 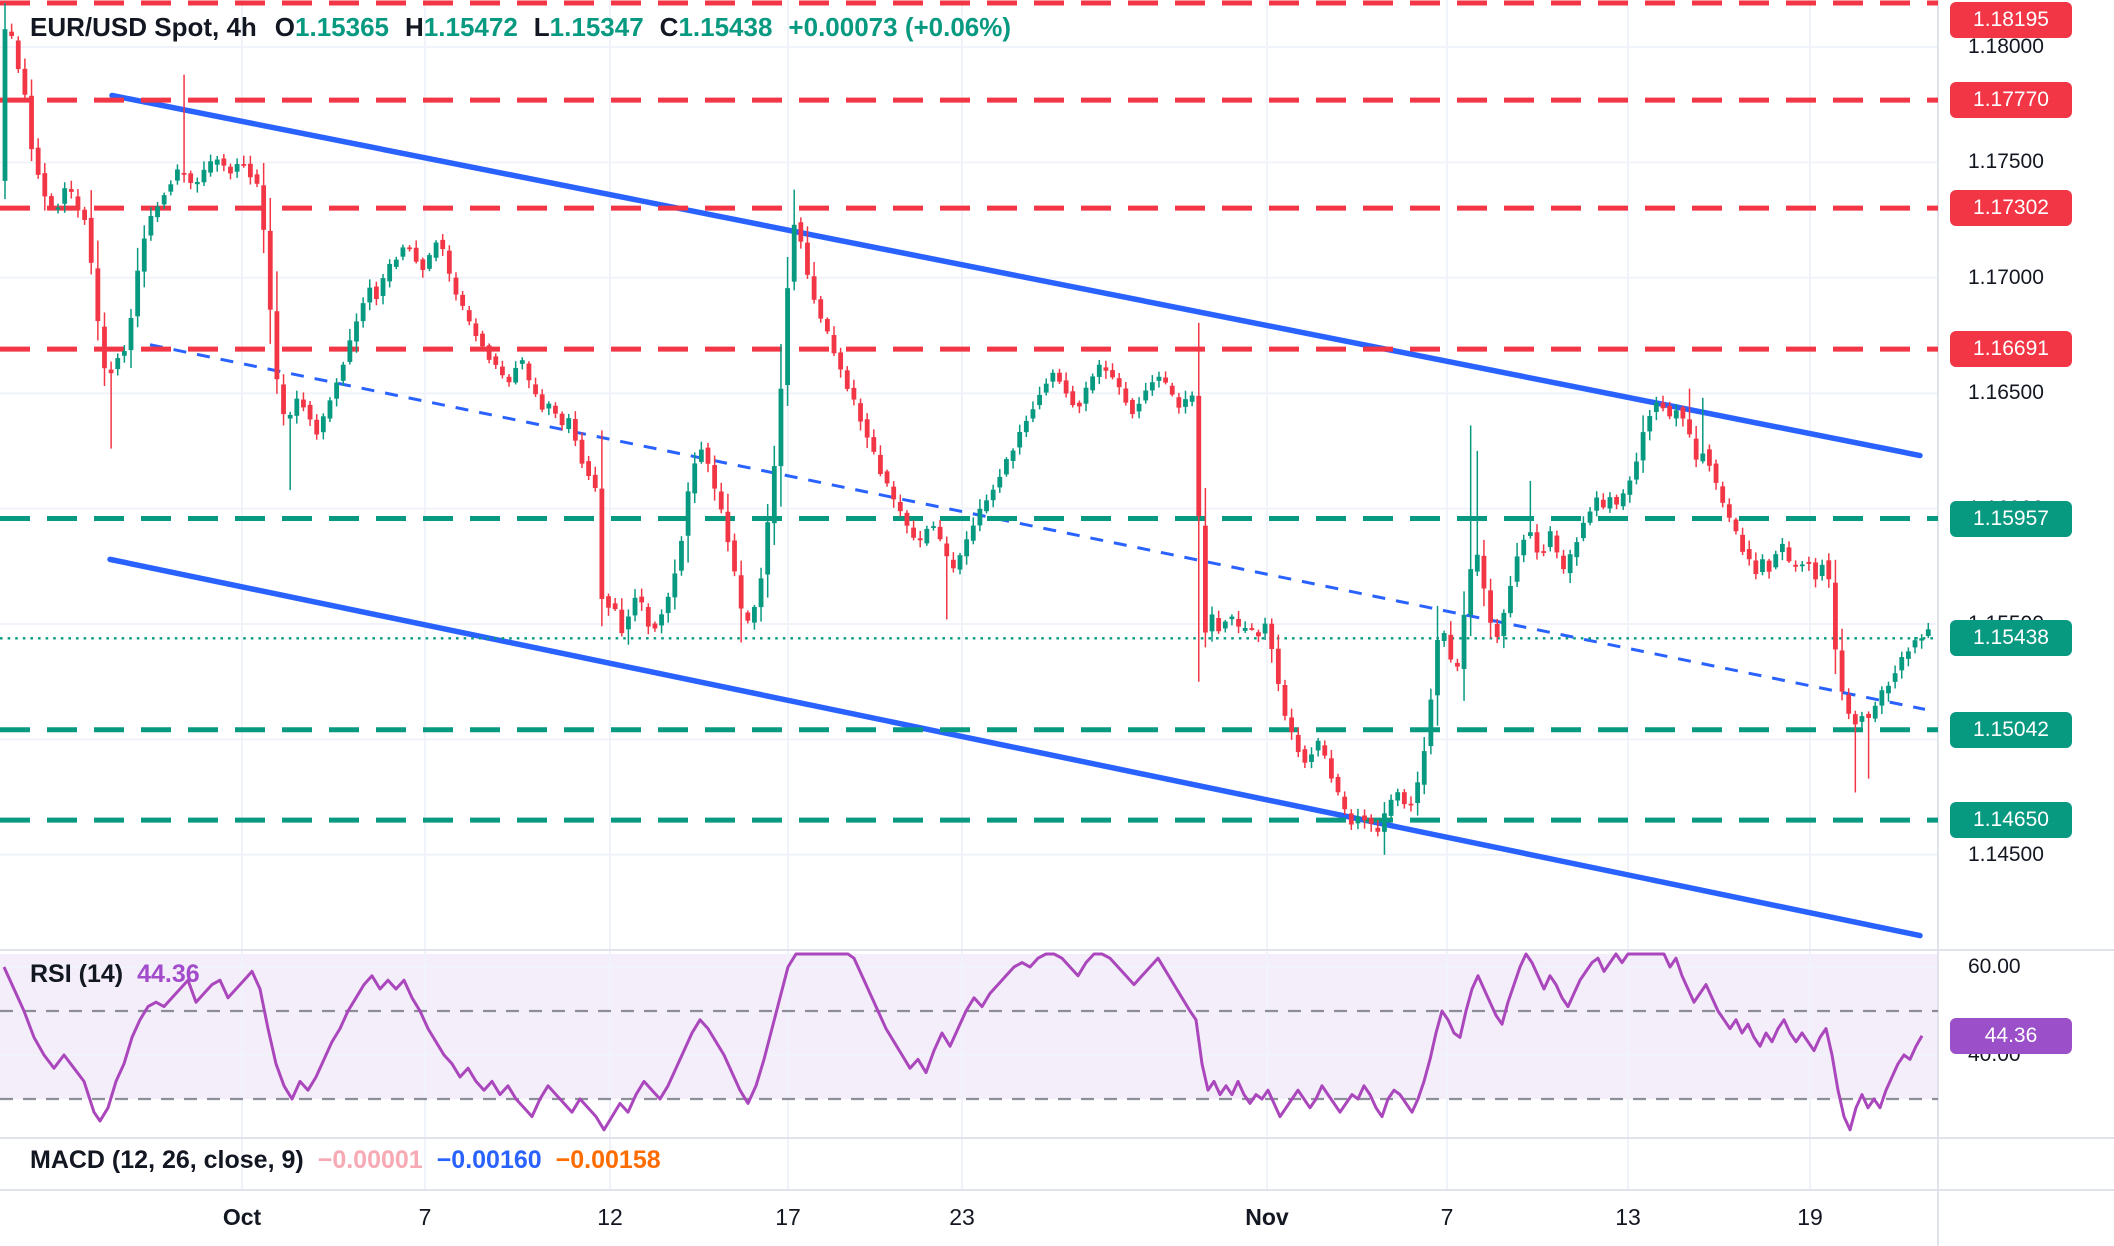 I want to click on time-axis-label: 13, so click(x=1628, y=1217).